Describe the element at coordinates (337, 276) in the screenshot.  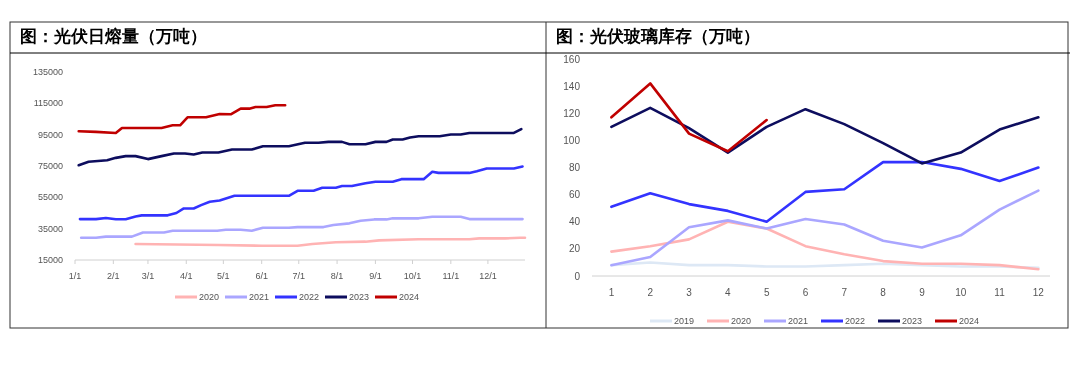
I see `x-tick-label: 8/1` at that location.